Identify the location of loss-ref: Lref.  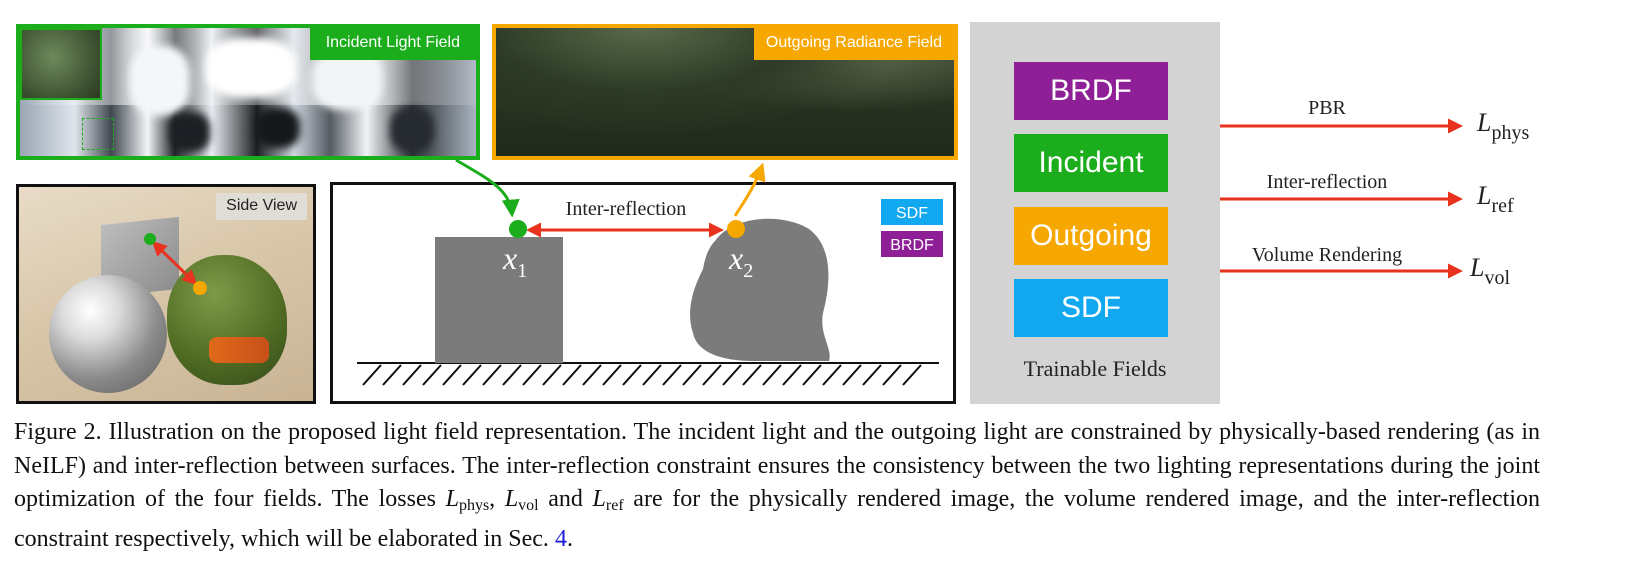
(1495, 199).